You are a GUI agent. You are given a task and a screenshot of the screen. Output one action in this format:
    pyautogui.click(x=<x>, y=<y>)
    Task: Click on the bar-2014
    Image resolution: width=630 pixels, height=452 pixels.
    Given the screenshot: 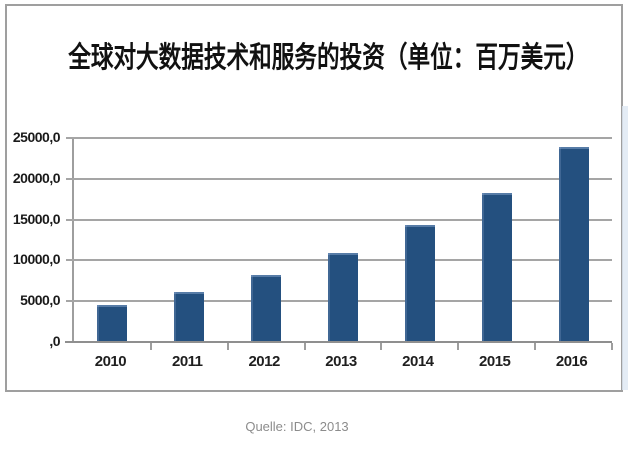 What is the action you would take?
    pyautogui.click(x=419, y=283)
    